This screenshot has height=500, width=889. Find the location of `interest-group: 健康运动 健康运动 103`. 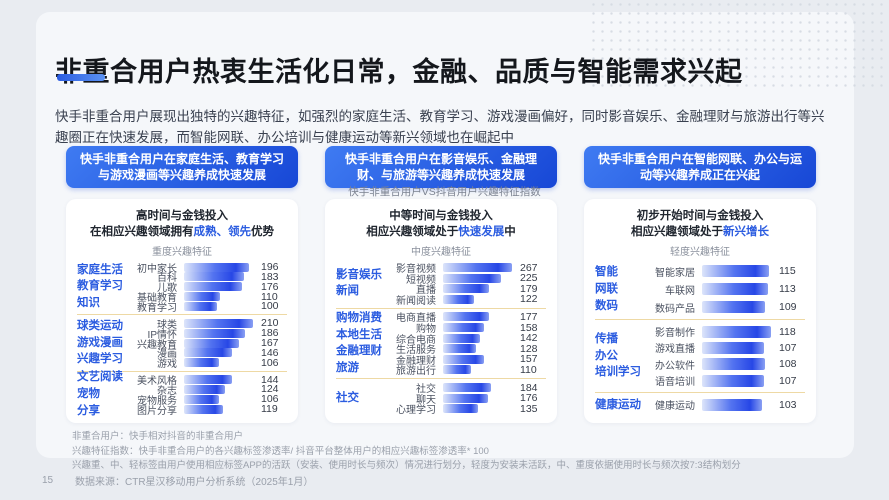

interest-group: 健康运动 健康运动 103 is located at coordinates (700, 405).